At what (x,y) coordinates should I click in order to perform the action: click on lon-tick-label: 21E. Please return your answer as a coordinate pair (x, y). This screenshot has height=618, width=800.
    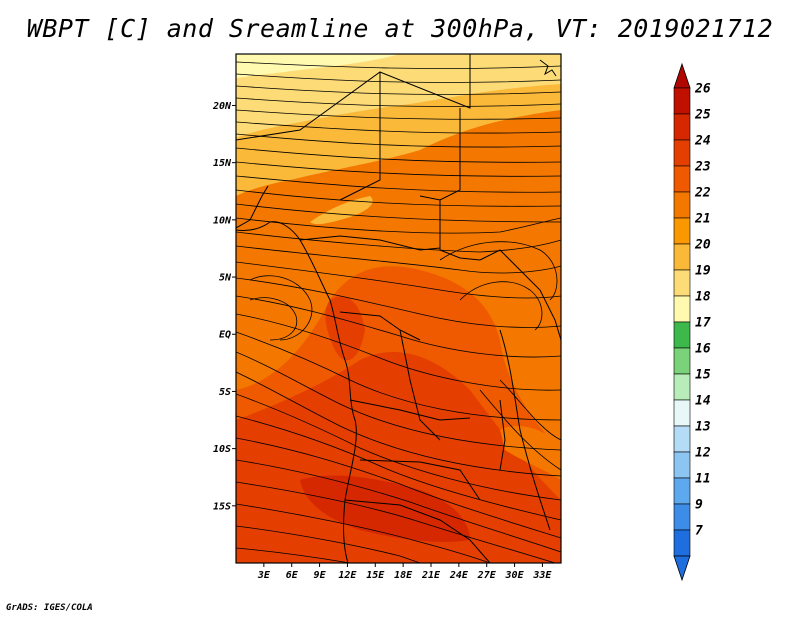
    Looking at the image, I should click on (431, 575).